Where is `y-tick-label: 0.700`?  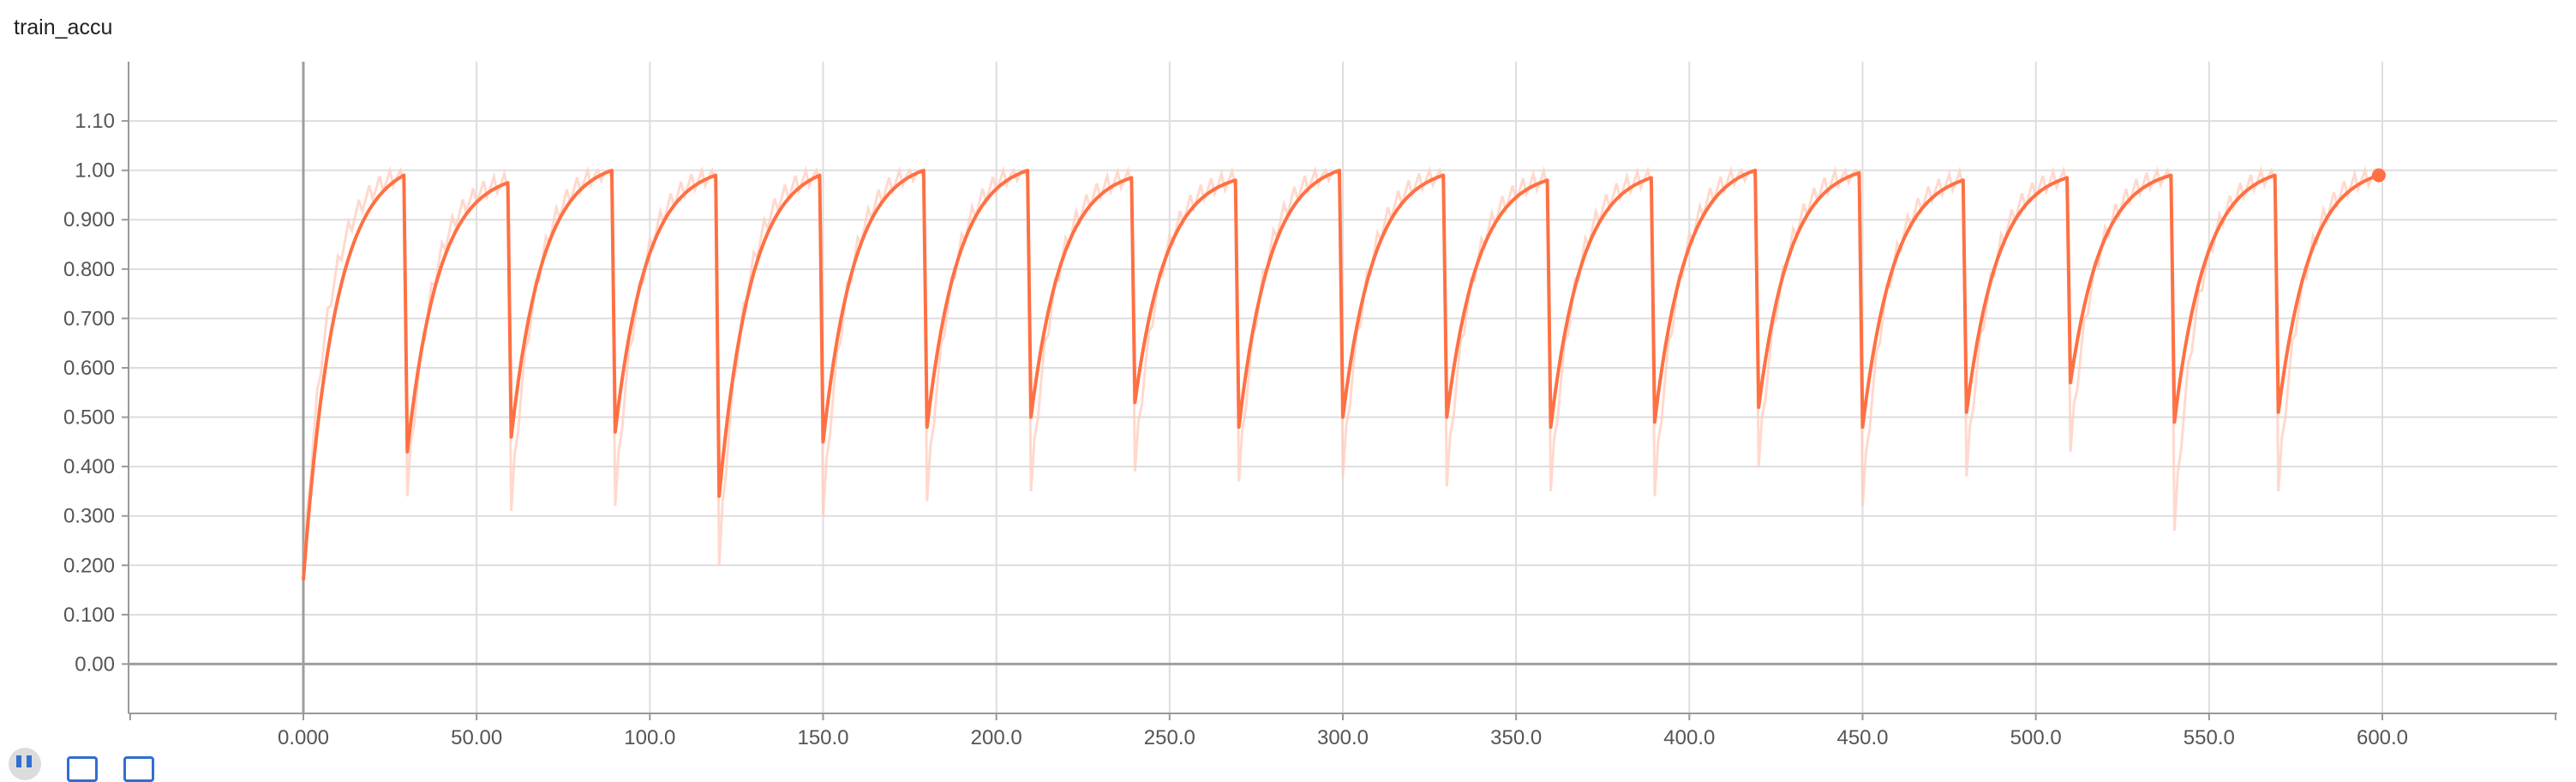 y-tick-label: 0.700 is located at coordinates (89, 318).